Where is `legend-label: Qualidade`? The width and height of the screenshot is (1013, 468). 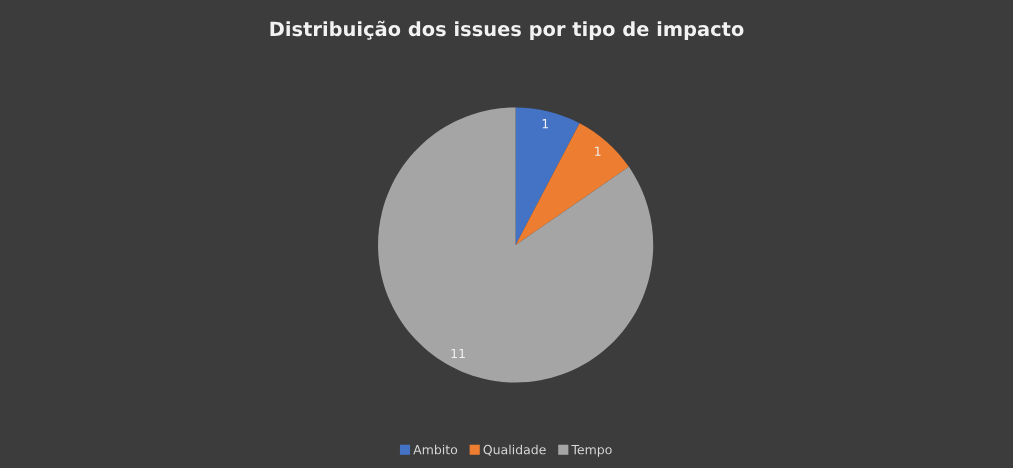 legend-label: Qualidade is located at coordinates (514, 450).